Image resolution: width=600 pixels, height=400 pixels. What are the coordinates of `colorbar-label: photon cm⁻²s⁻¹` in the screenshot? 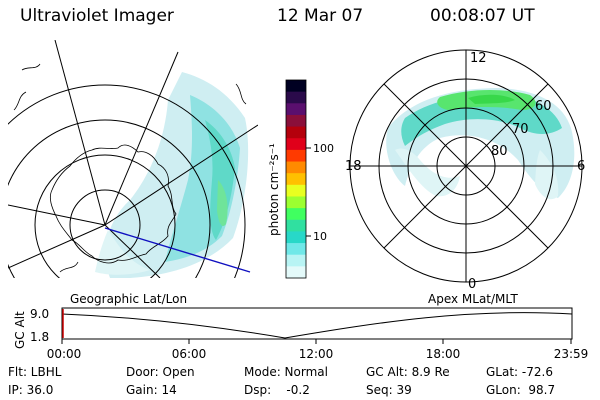 It's located at (274, 189).